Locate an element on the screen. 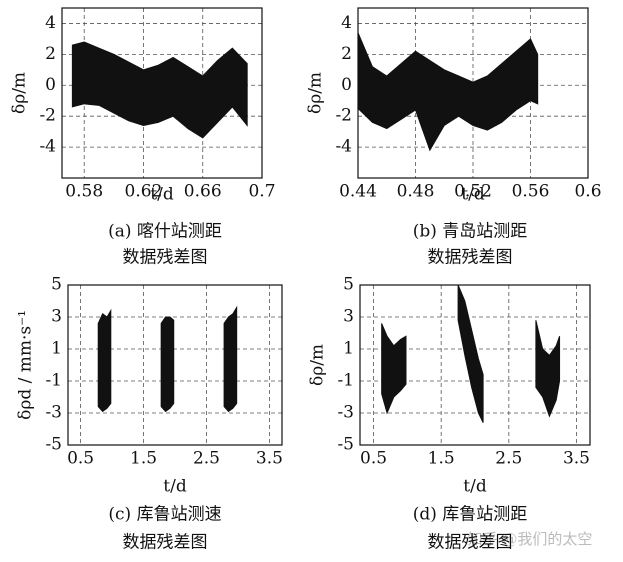 Image resolution: width=623 pixels, height=562 pixels. watermark: 知乎 @我们的太空 is located at coordinates (530, 539).